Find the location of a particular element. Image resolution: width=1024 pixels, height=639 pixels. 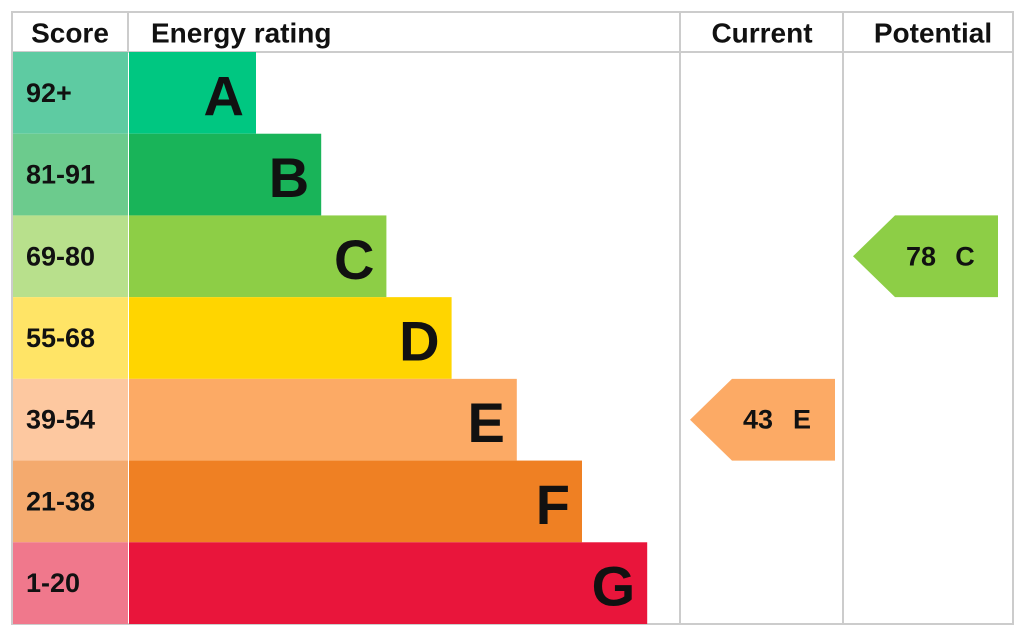

potential-arrow is located at coordinates (925, 256).